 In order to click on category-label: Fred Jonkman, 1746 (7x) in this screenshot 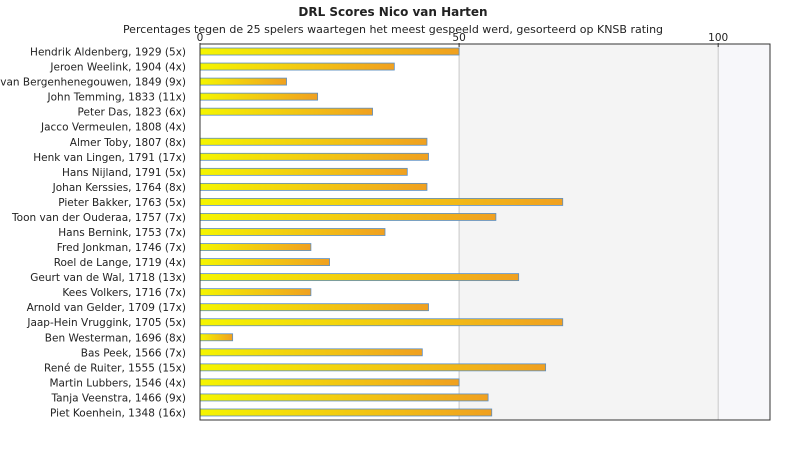, I will do `click(121, 248)`.